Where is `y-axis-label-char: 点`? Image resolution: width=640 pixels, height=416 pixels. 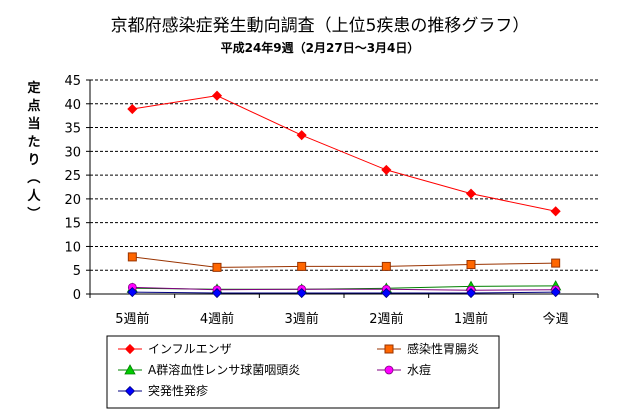
y-axis-label-char: 点 is located at coordinates (33, 106).